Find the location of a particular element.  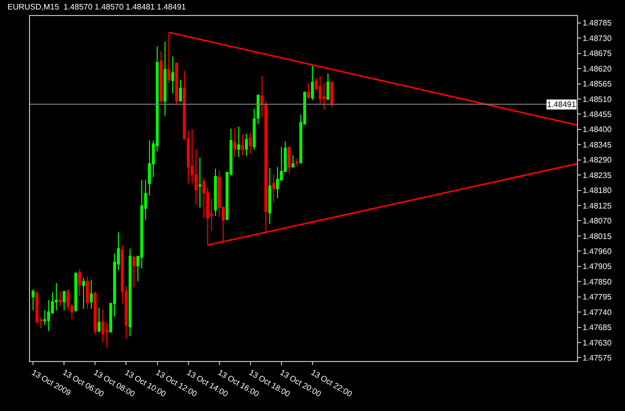

y-tick-label: 1.47905 is located at coordinates (597, 267).